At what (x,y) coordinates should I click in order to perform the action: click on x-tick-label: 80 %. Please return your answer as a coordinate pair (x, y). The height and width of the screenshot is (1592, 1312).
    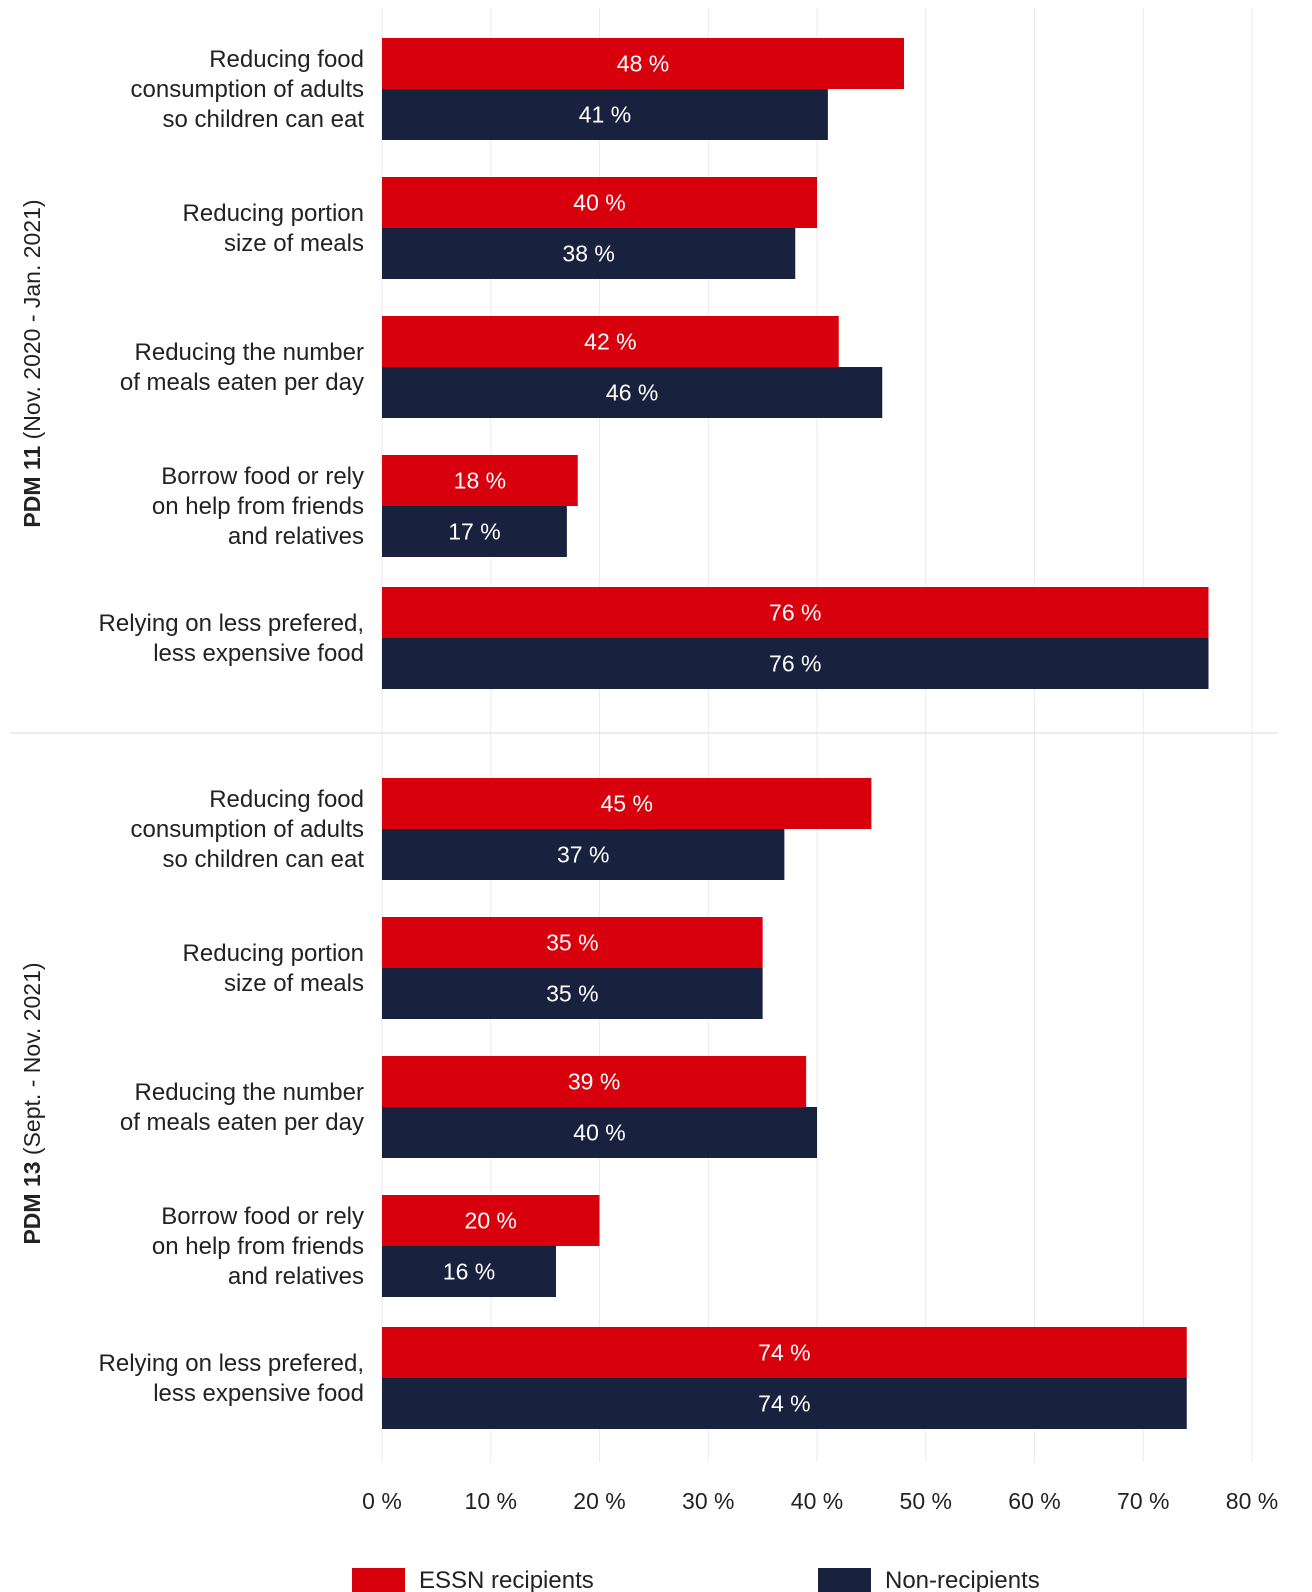
    Looking at the image, I should click on (1252, 1501).